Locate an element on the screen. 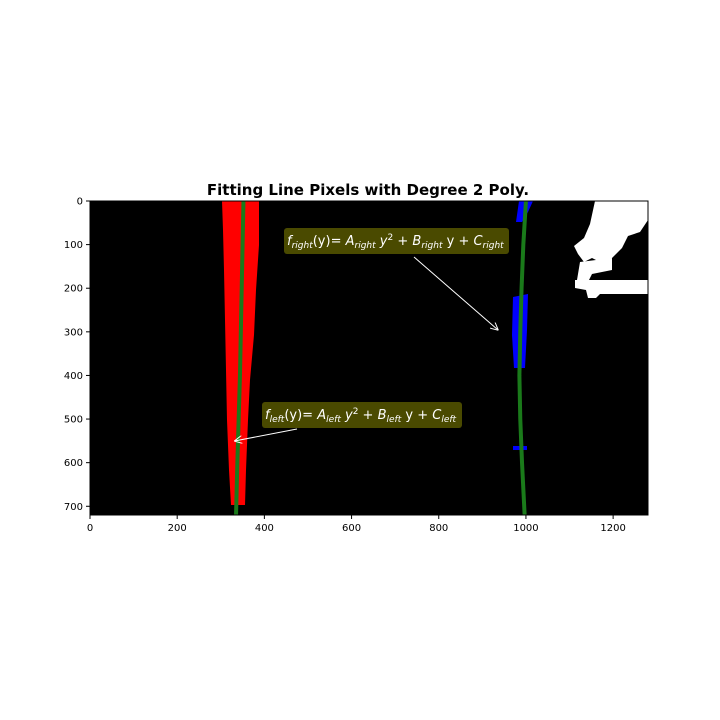  annotation-right-piece: C is located at coordinates (478, 241).